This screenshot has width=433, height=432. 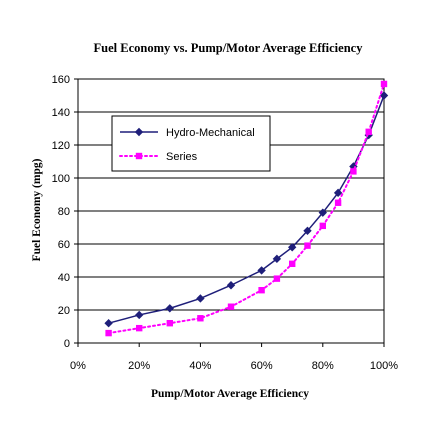 What do you see at coordinates (200, 366) in the screenshot?
I see `x-tick-label: 40%` at bounding box center [200, 366].